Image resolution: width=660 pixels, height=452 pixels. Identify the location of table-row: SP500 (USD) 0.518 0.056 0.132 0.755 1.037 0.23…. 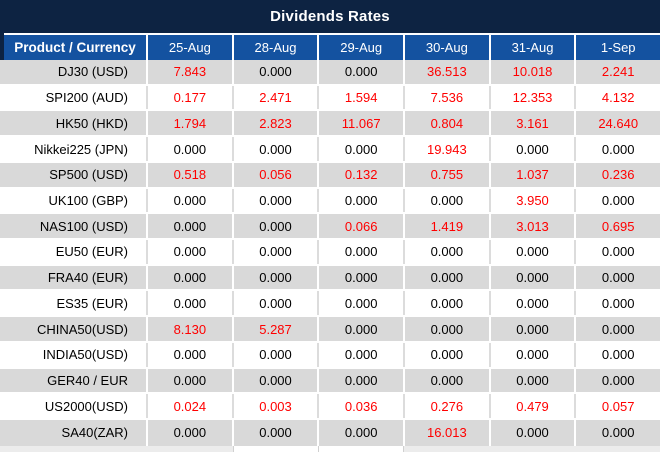
(330, 175).